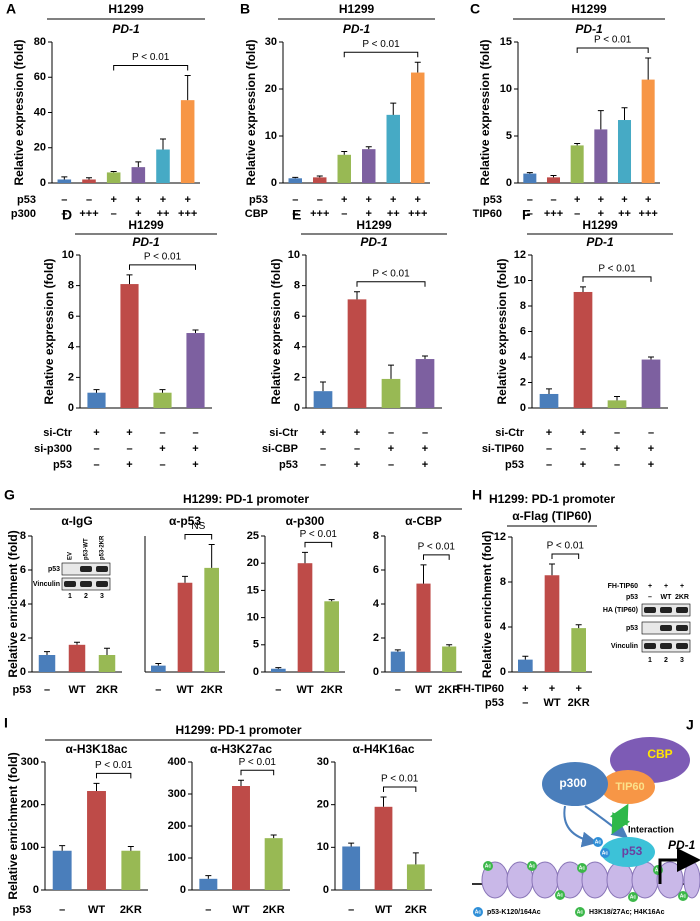  What do you see at coordinates (590, 880) in the screenshot?
I see `nucleosomes` at bounding box center [590, 880].